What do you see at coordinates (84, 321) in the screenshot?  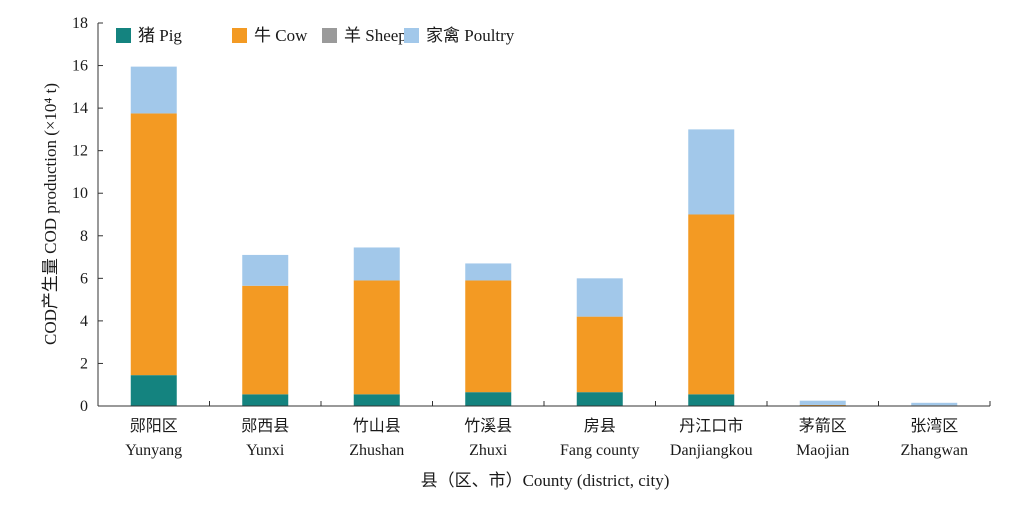 I see `y-tick-label: 4` at bounding box center [84, 321].